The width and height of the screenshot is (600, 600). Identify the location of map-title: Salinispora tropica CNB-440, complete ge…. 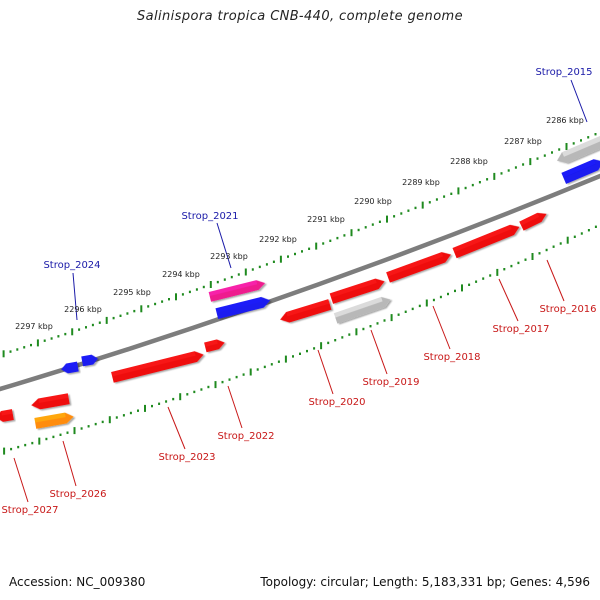
(300, 16).